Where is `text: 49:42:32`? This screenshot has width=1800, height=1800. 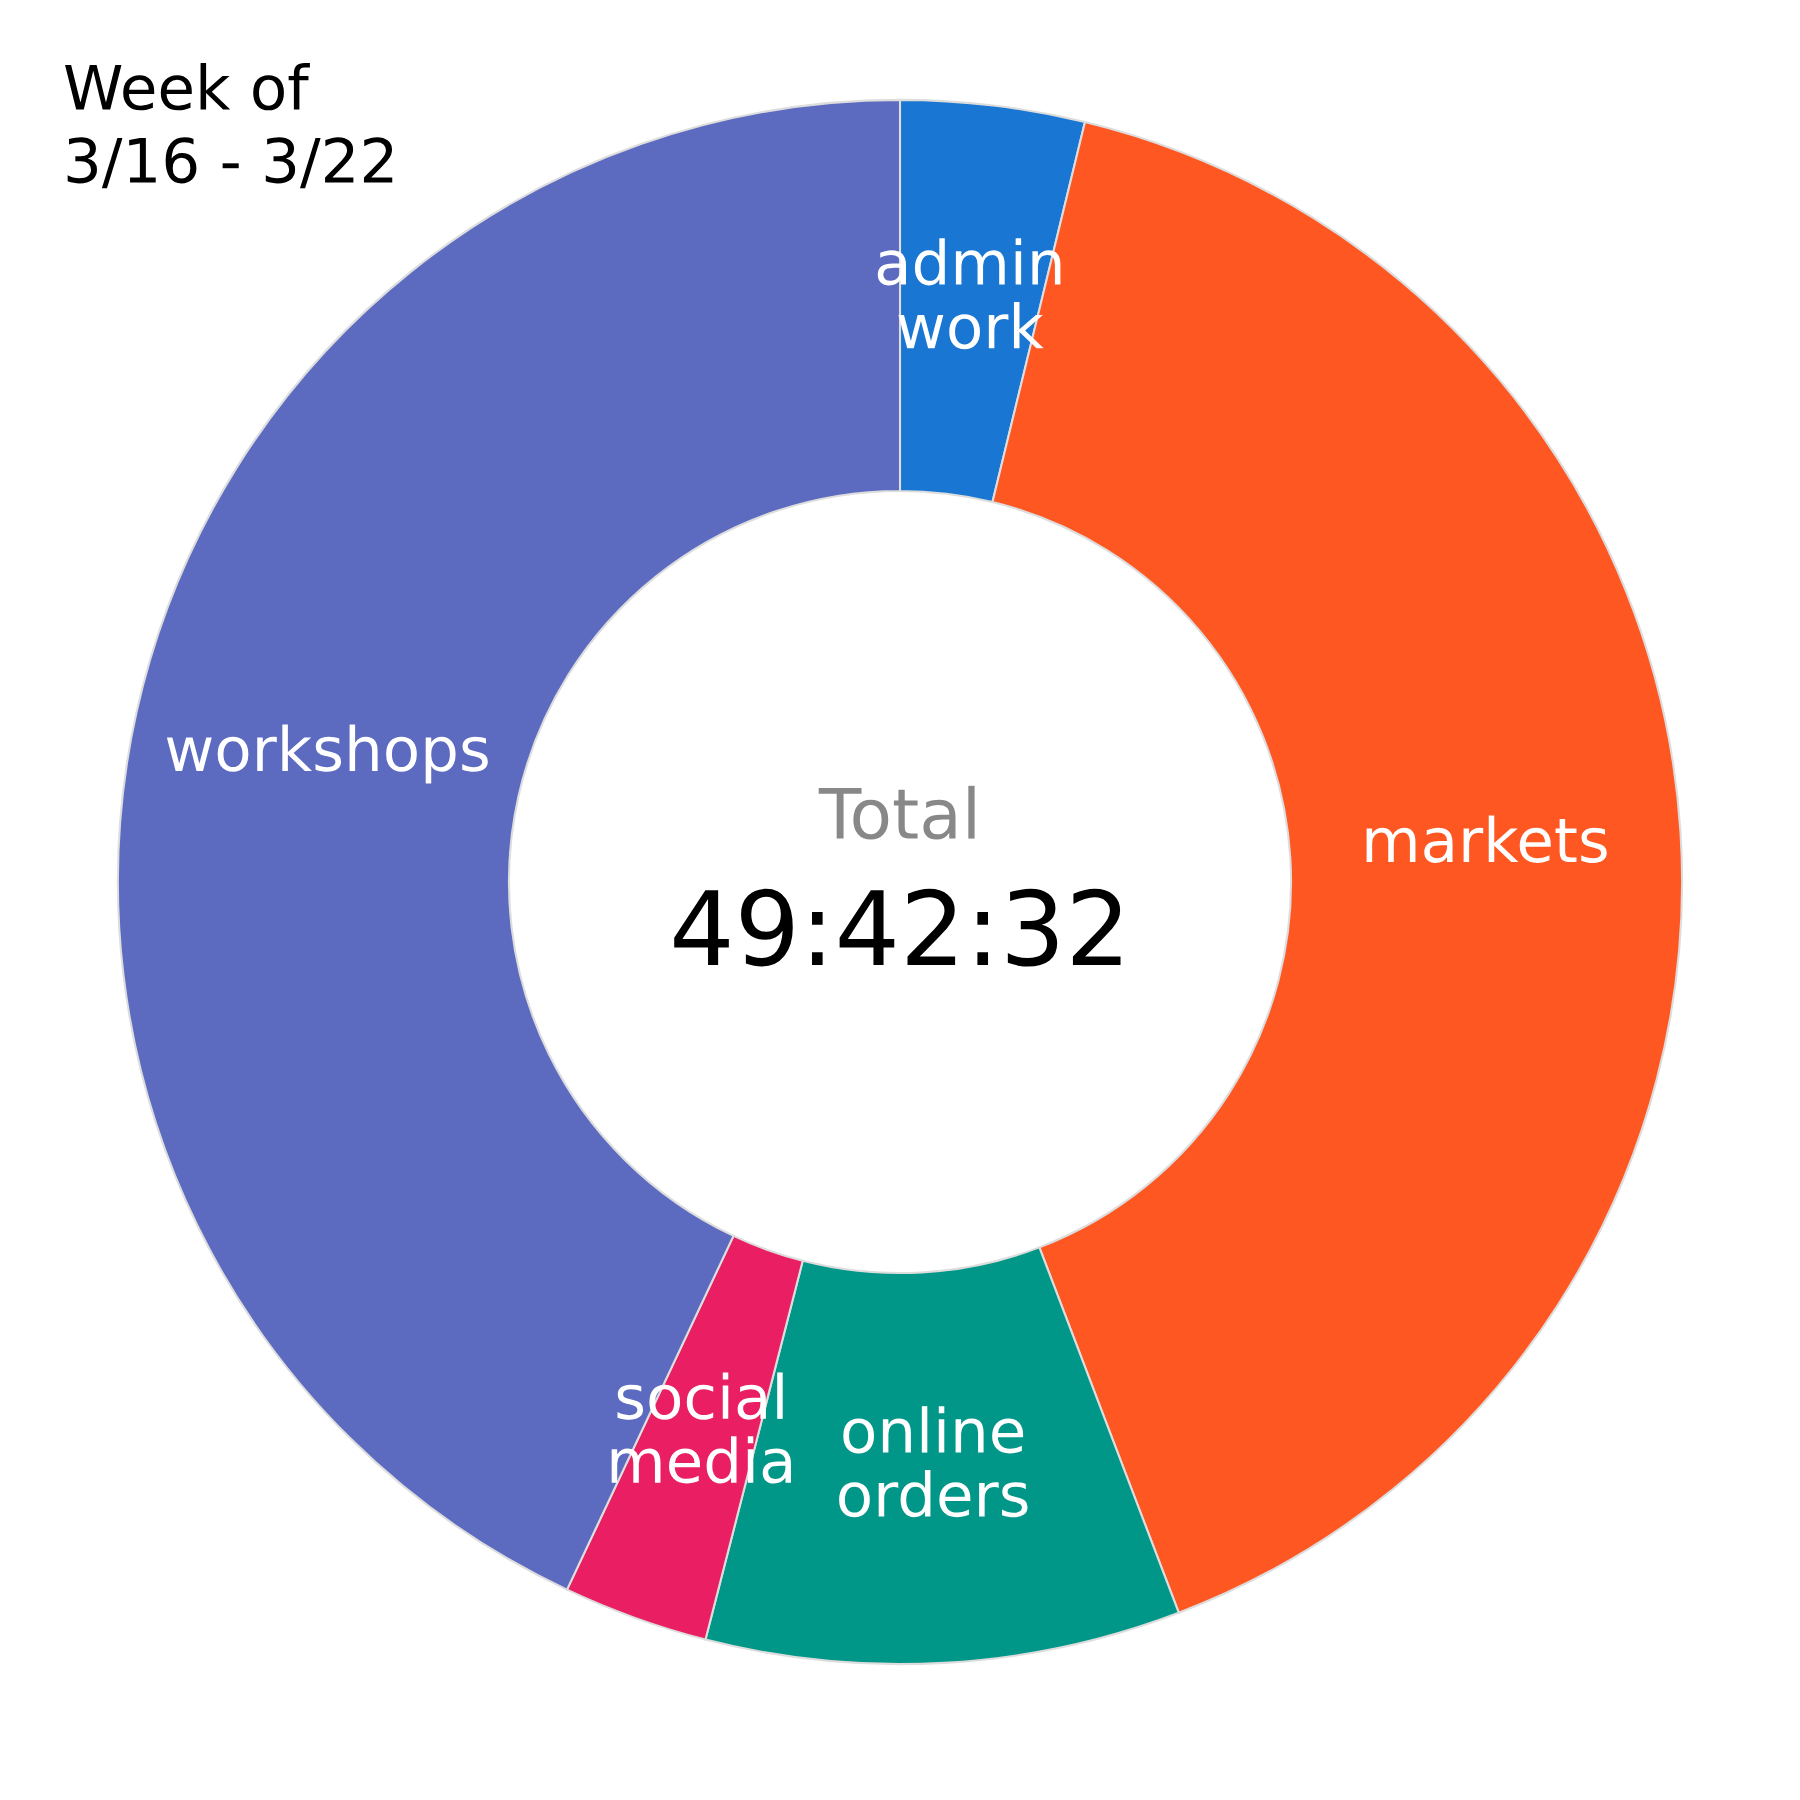
text: 49:42:32 is located at coordinates (897, 927).